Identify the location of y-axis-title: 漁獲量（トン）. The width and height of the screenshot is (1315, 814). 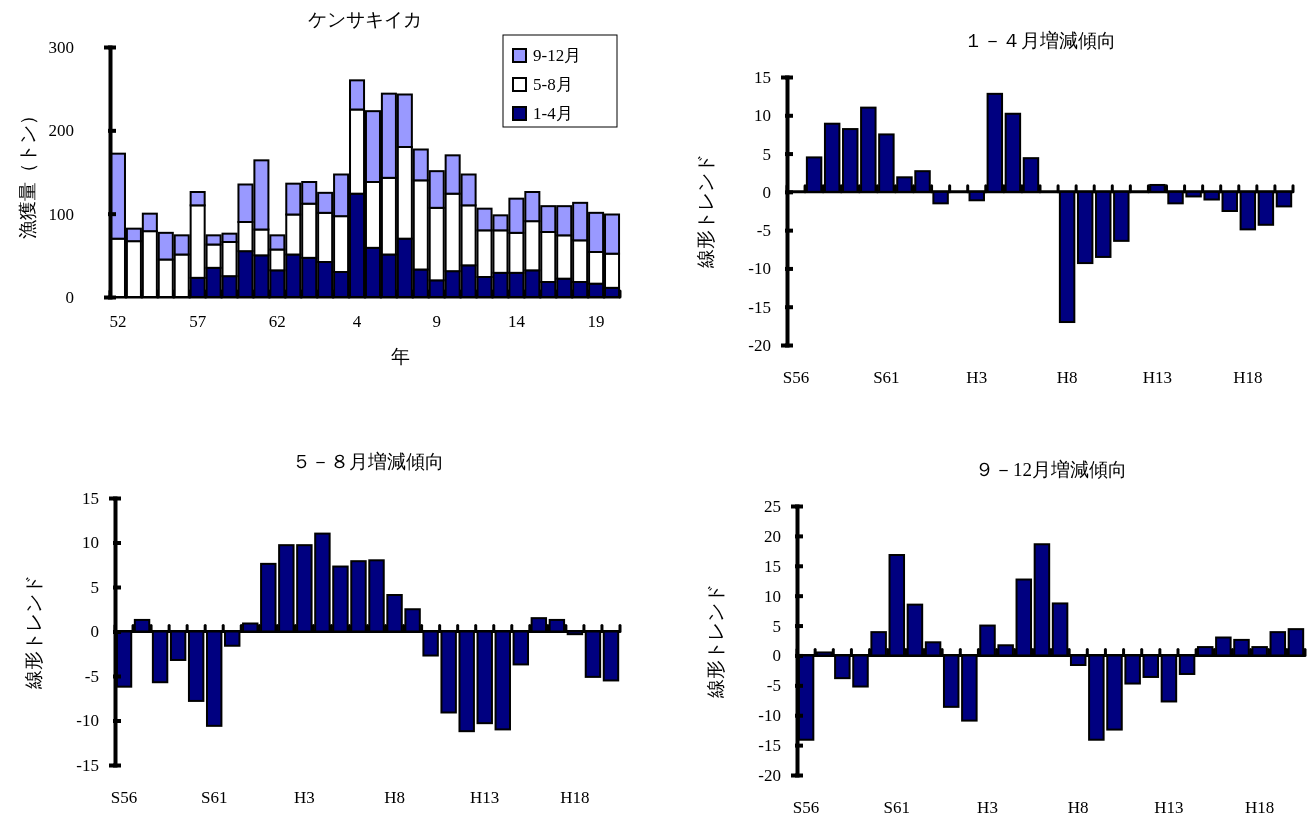
(27, 172).